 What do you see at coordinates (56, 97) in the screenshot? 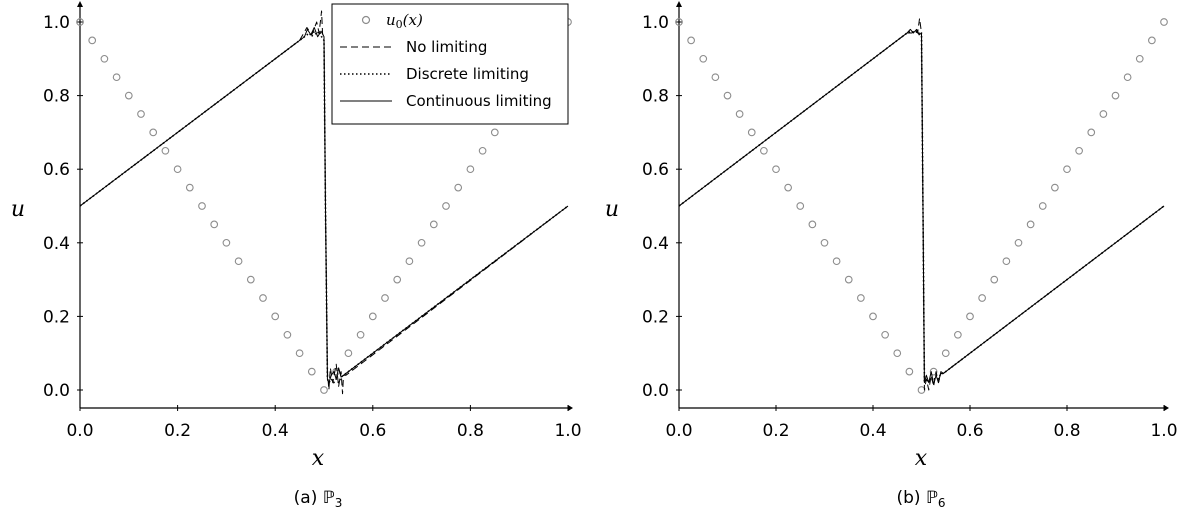
I see `panel-a-ytick-label: 0.8` at bounding box center [56, 97].